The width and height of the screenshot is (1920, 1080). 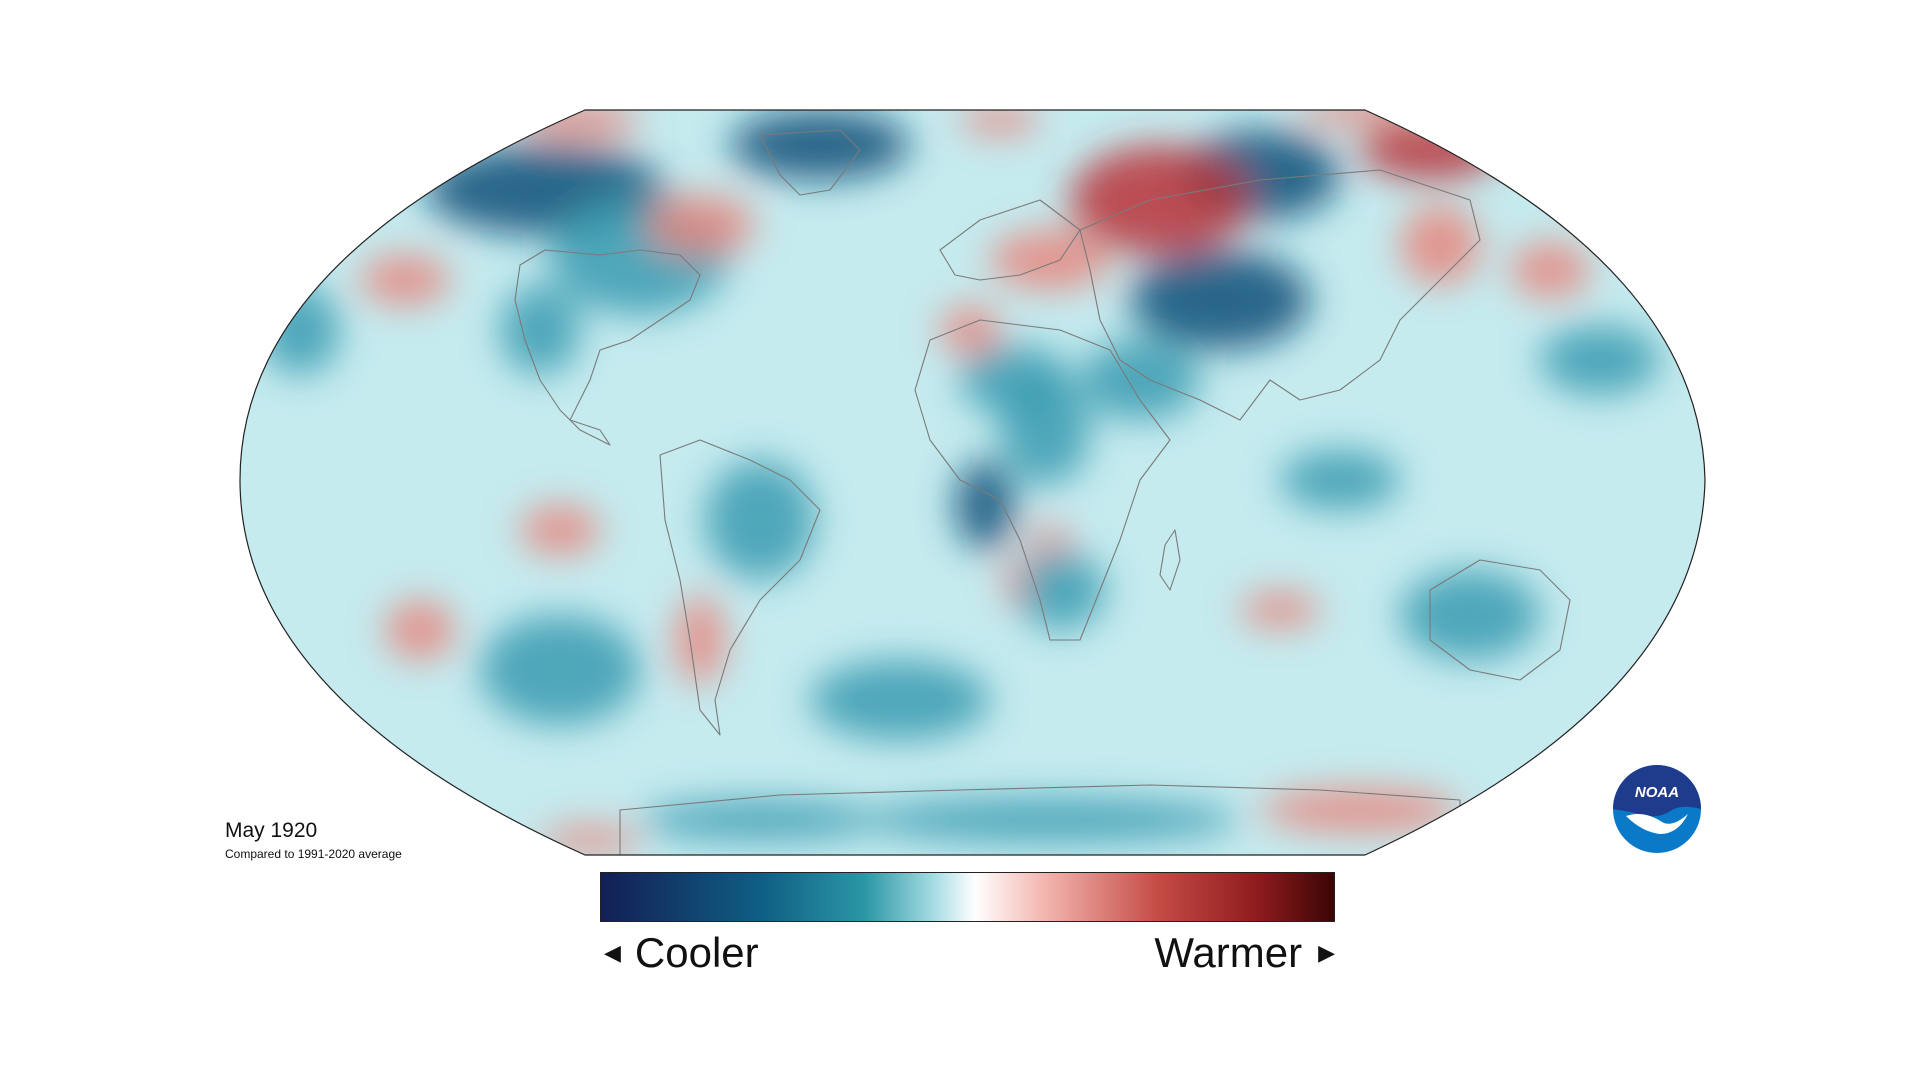 I want to click on right-arrow-icon: ▶, so click(x=1326, y=952).